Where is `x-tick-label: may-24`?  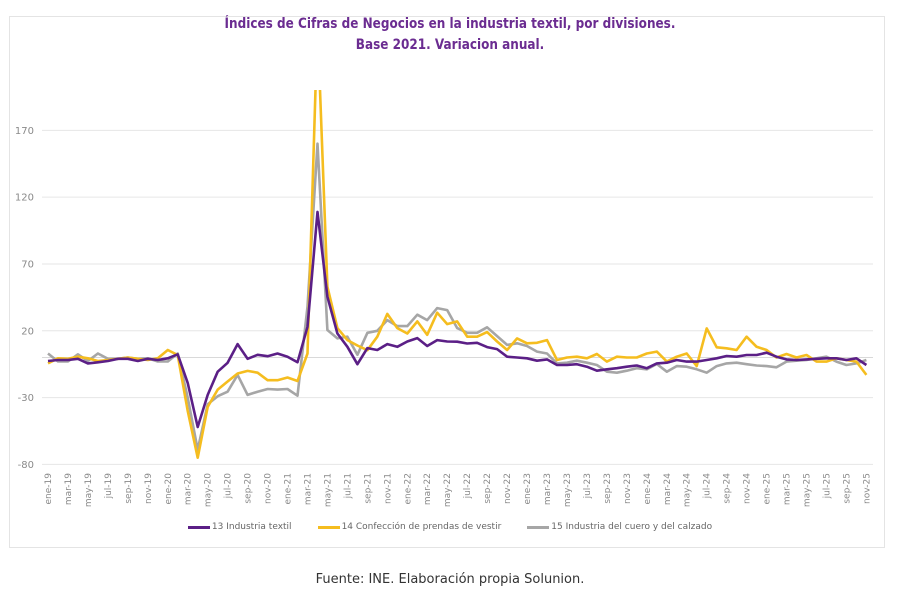 x-tick-label: may-24 is located at coordinates (688, 490).